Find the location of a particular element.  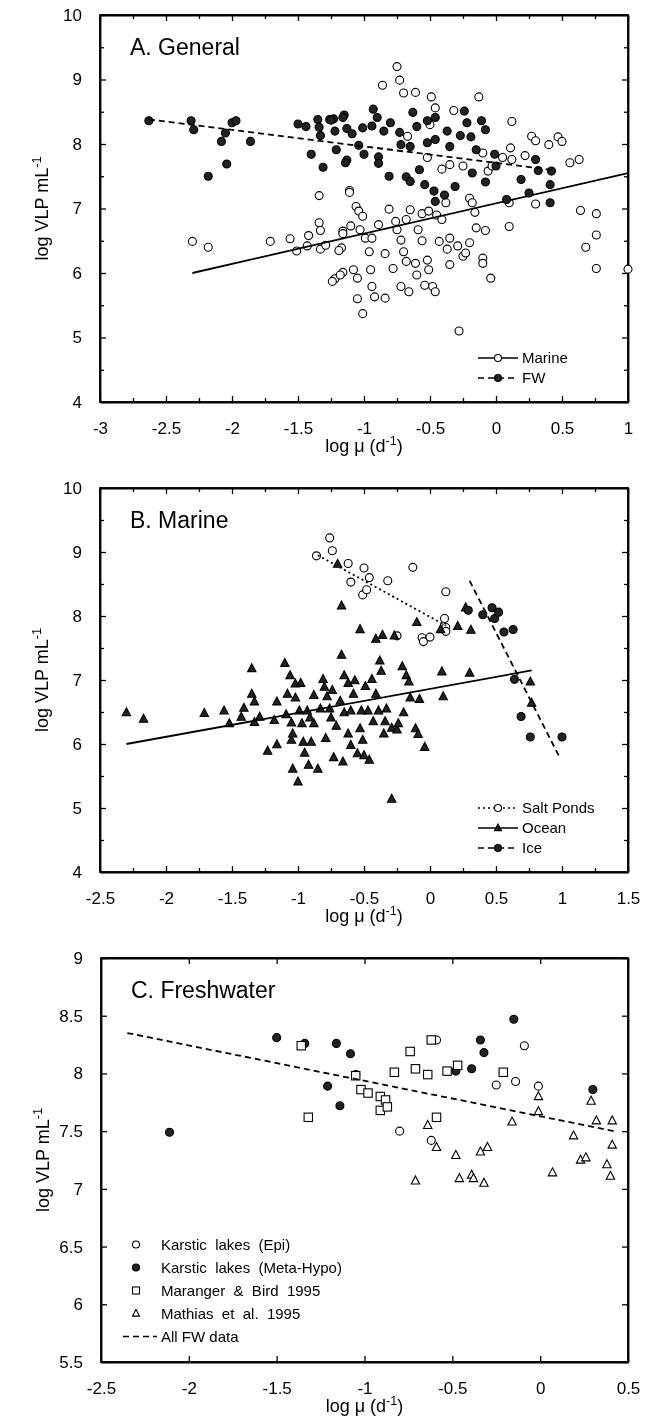

legend-label: FW is located at coordinates (534, 378).